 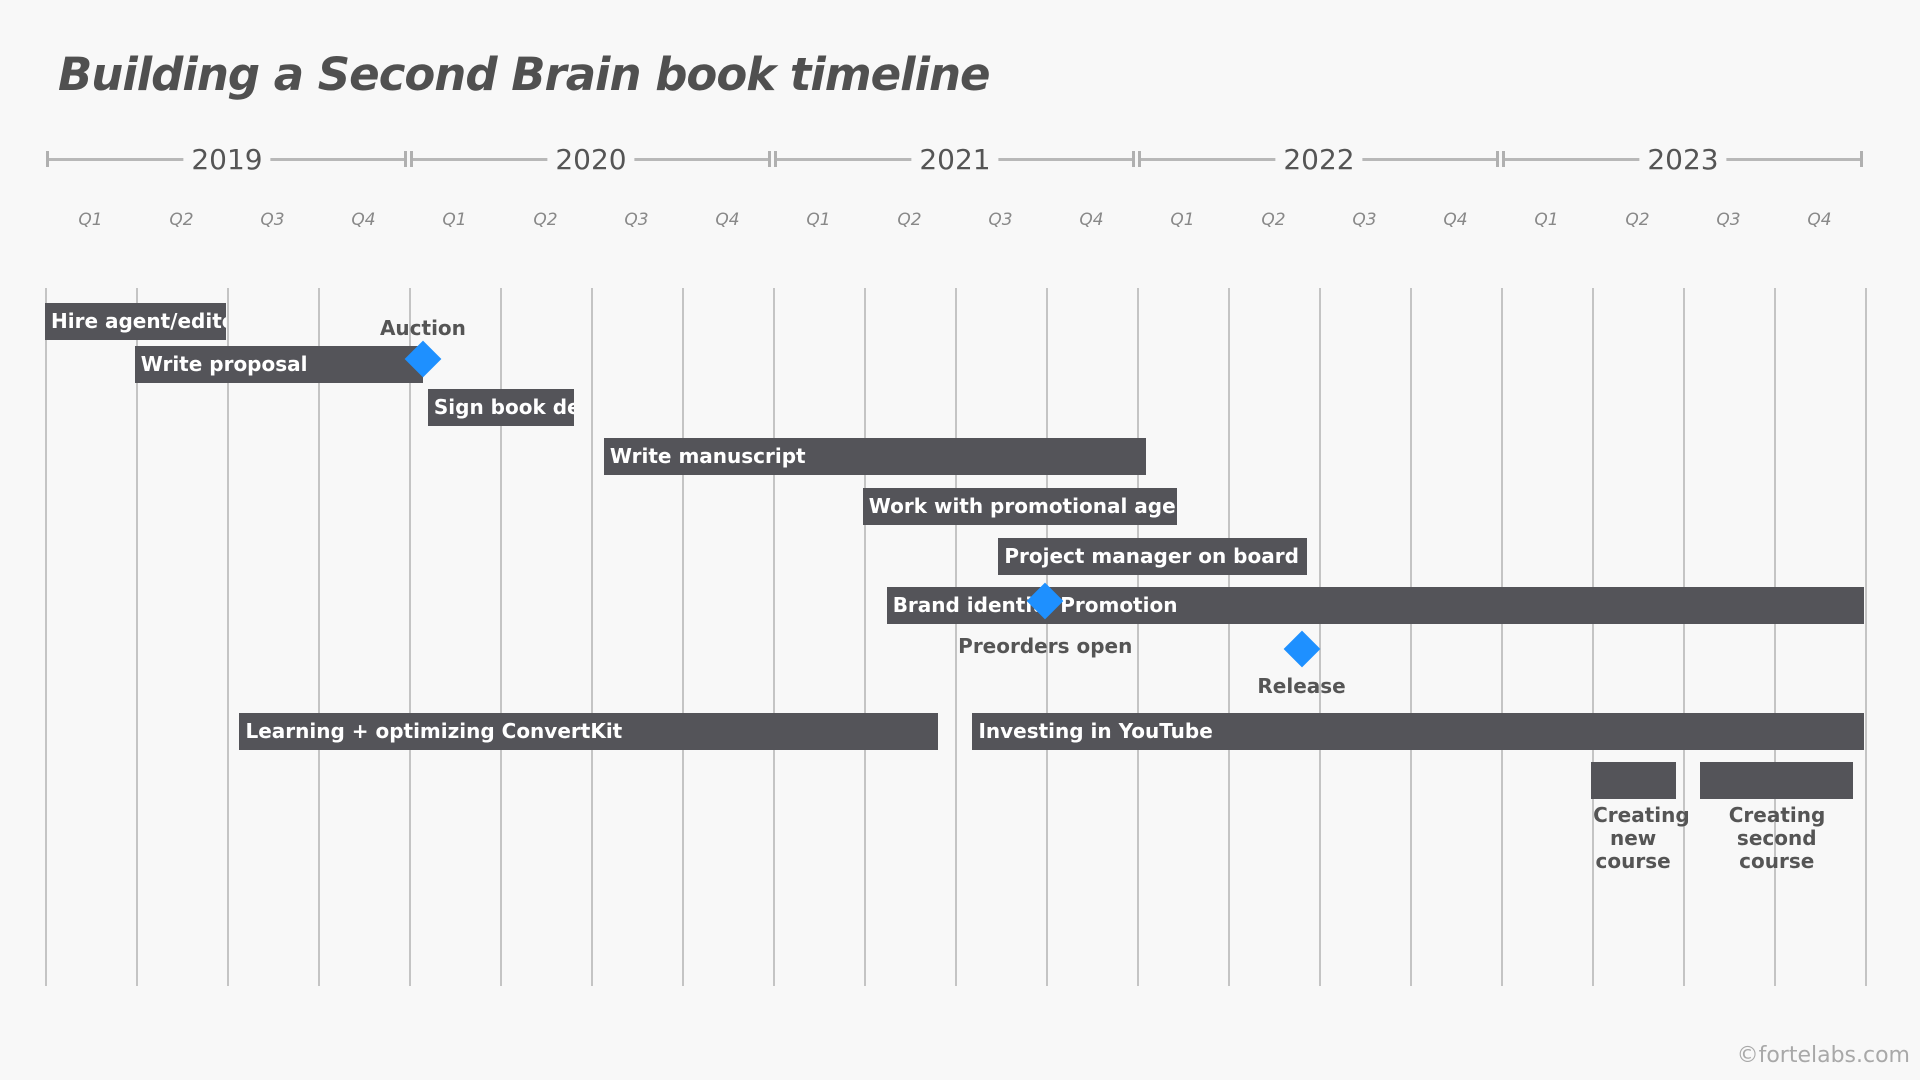 I want to click on task-bar: Project manager on board, so click(x=1152, y=556).